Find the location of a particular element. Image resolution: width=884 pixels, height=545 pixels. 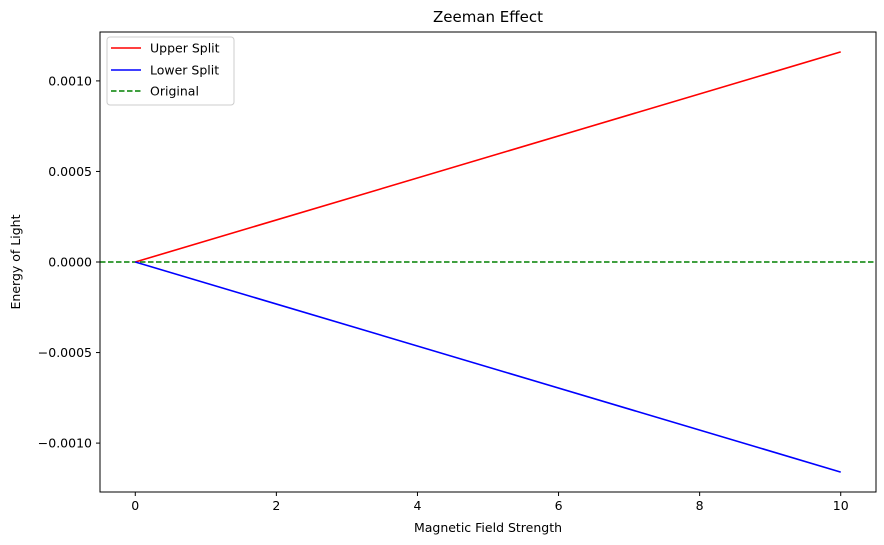

x-tick-label: 2 is located at coordinates (276, 505).